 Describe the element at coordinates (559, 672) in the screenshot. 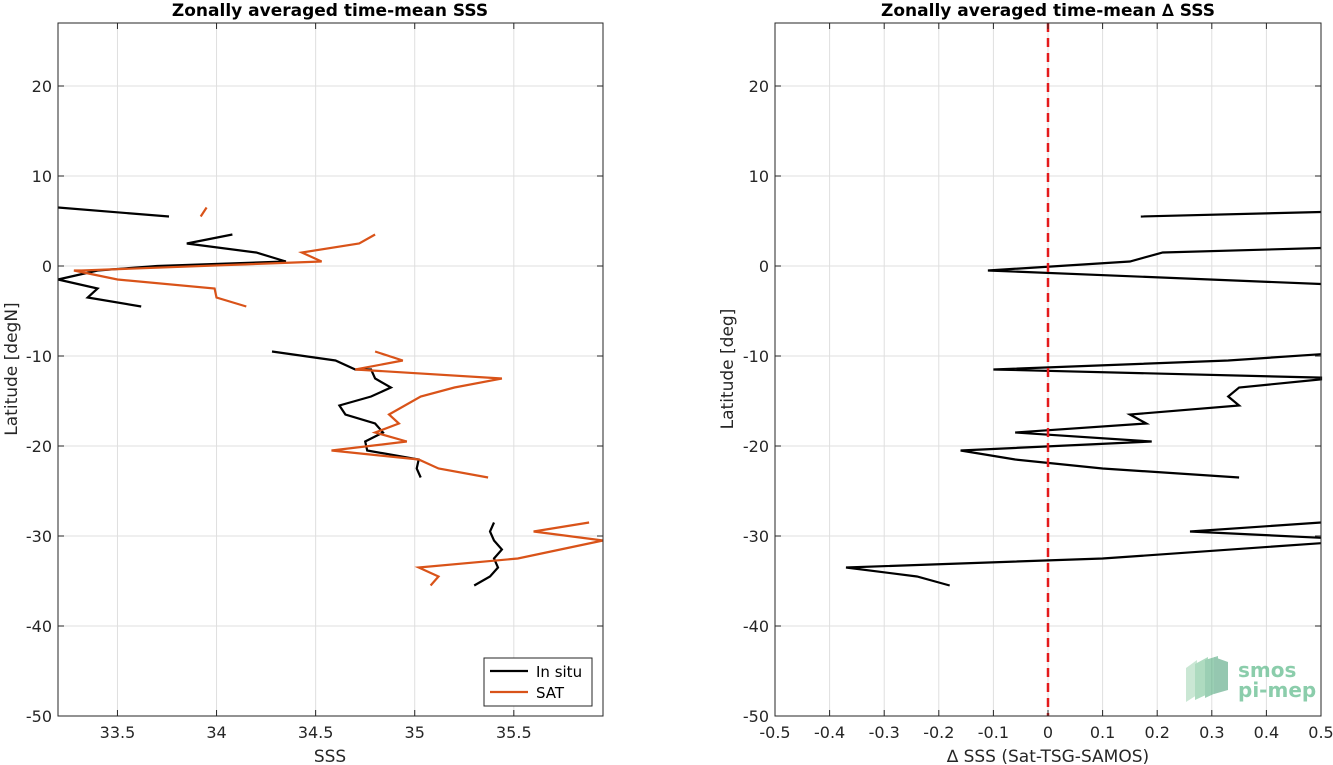

I see `legend-label-insitu: In situ` at that location.